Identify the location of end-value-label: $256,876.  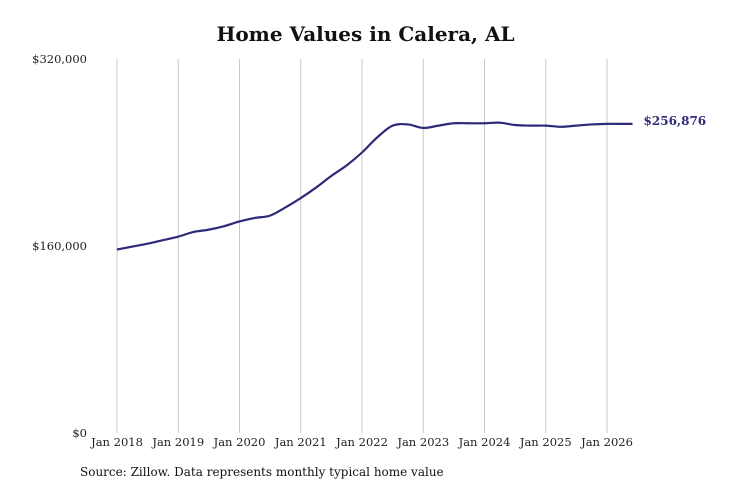
(675, 121).